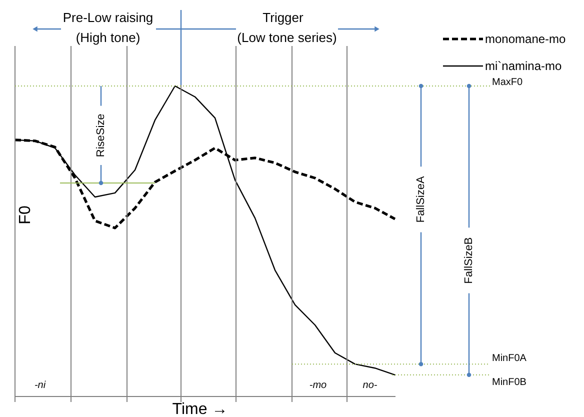  What do you see at coordinates (287, 37) in the screenshot?
I see `text: (Low tone series)` at bounding box center [287, 37].